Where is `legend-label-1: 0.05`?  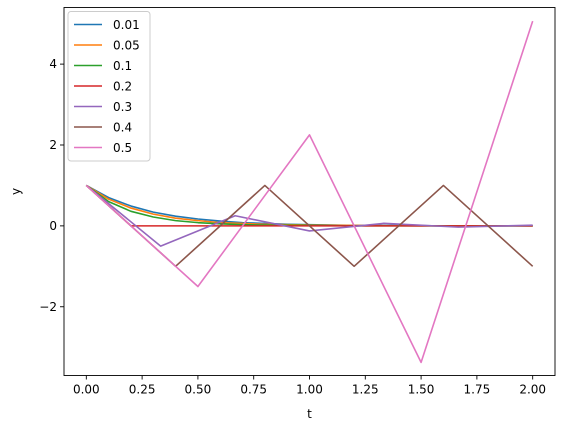
legend-label-1: 0.05 is located at coordinates (126, 46).